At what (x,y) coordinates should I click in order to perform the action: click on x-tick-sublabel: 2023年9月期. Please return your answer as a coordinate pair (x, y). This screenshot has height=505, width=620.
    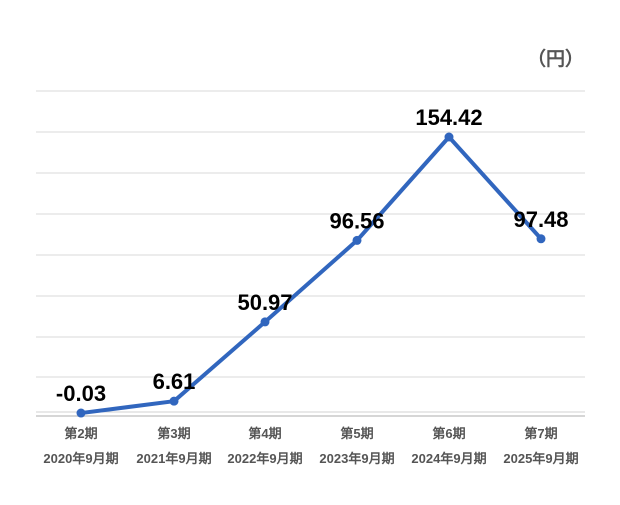
    Looking at the image, I should click on (356, 458).